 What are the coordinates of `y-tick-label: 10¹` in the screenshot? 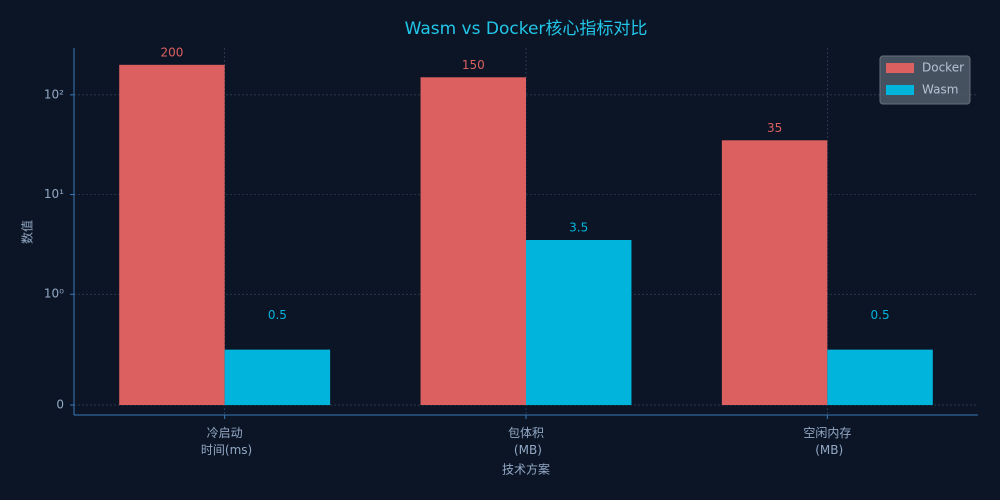 It's located at (54, 194).